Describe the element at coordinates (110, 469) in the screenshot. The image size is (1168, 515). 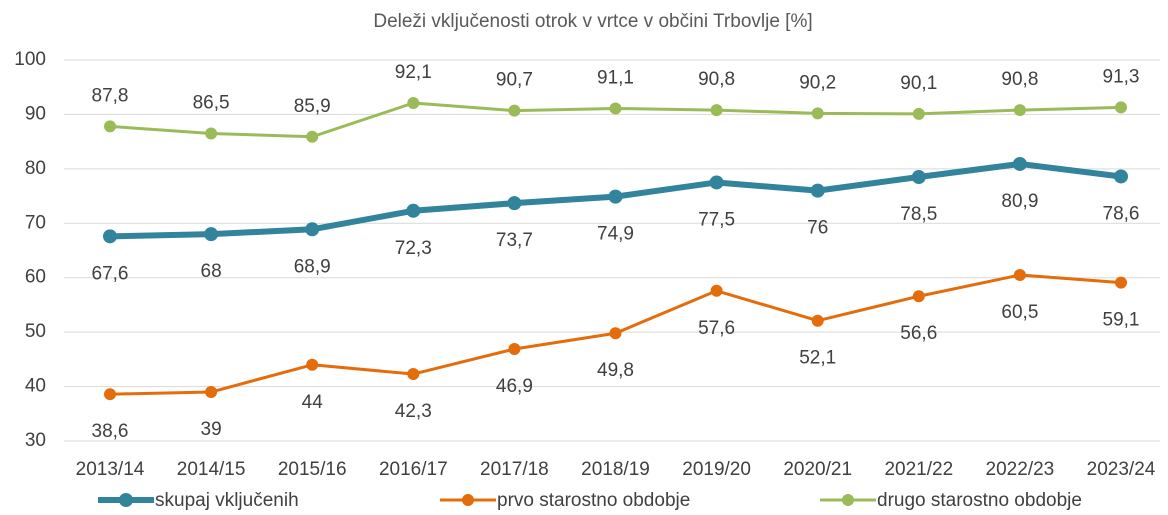
I see `x-tick-label: 2013/14` at that location.